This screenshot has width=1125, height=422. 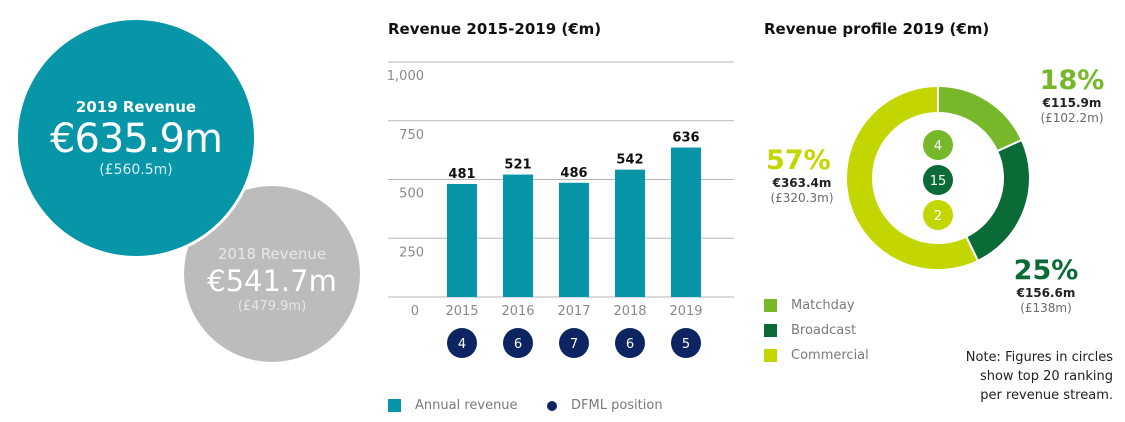 I want to click on y-tick-label: 250, so click(x=411, y=252).